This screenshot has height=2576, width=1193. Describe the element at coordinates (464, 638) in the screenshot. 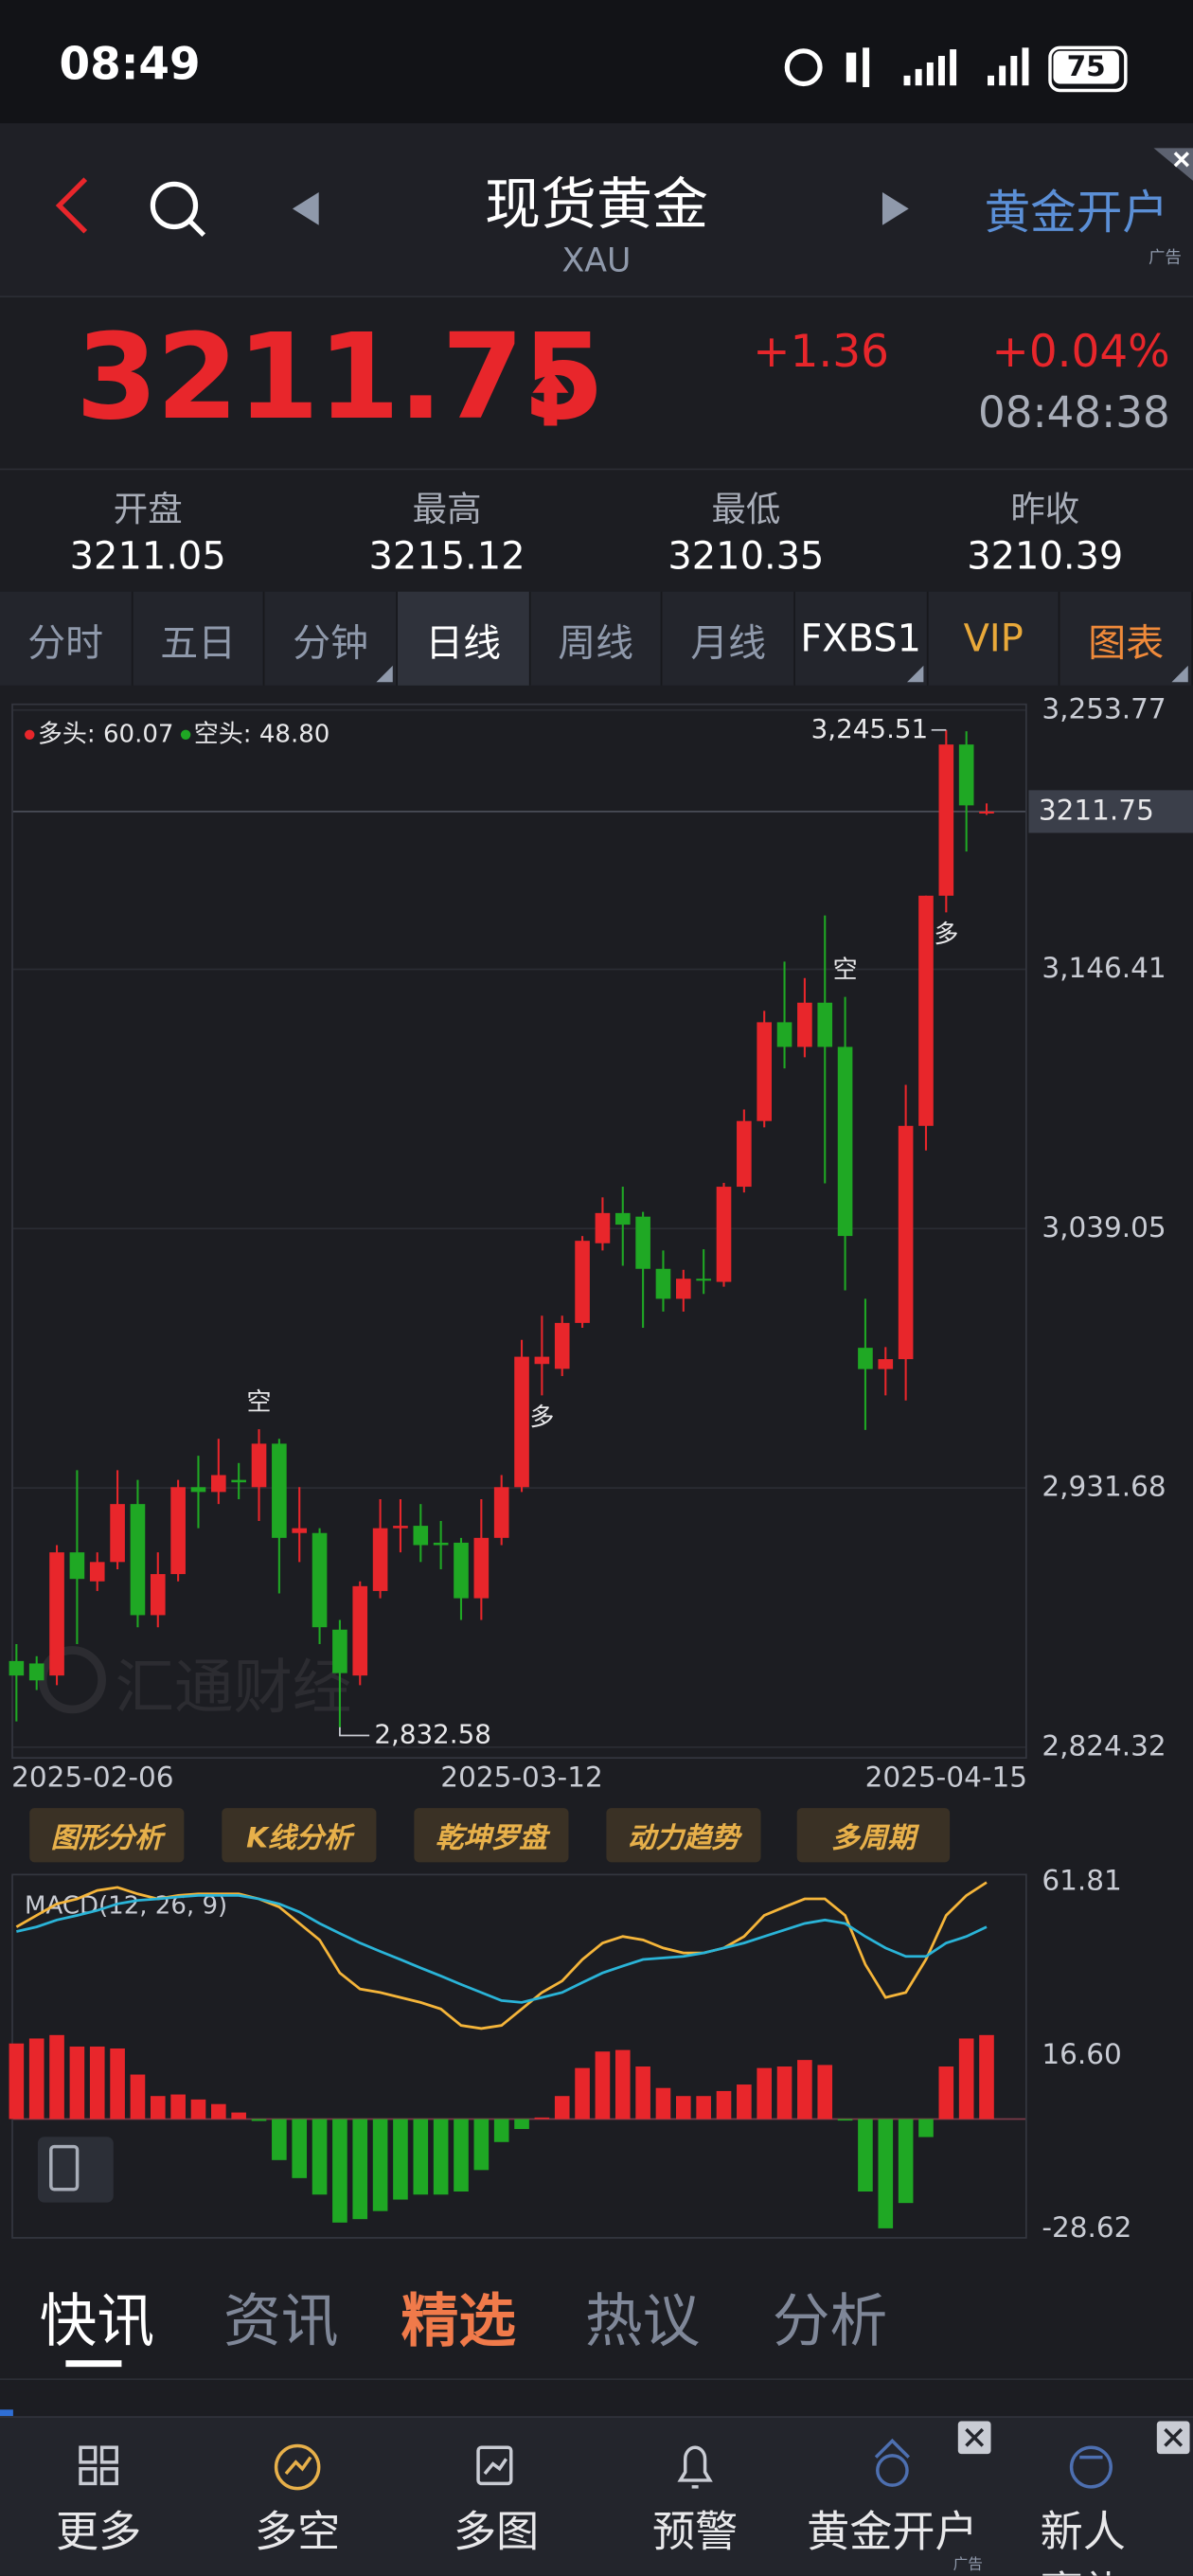

I see `tab-selected: 日线` at that location.